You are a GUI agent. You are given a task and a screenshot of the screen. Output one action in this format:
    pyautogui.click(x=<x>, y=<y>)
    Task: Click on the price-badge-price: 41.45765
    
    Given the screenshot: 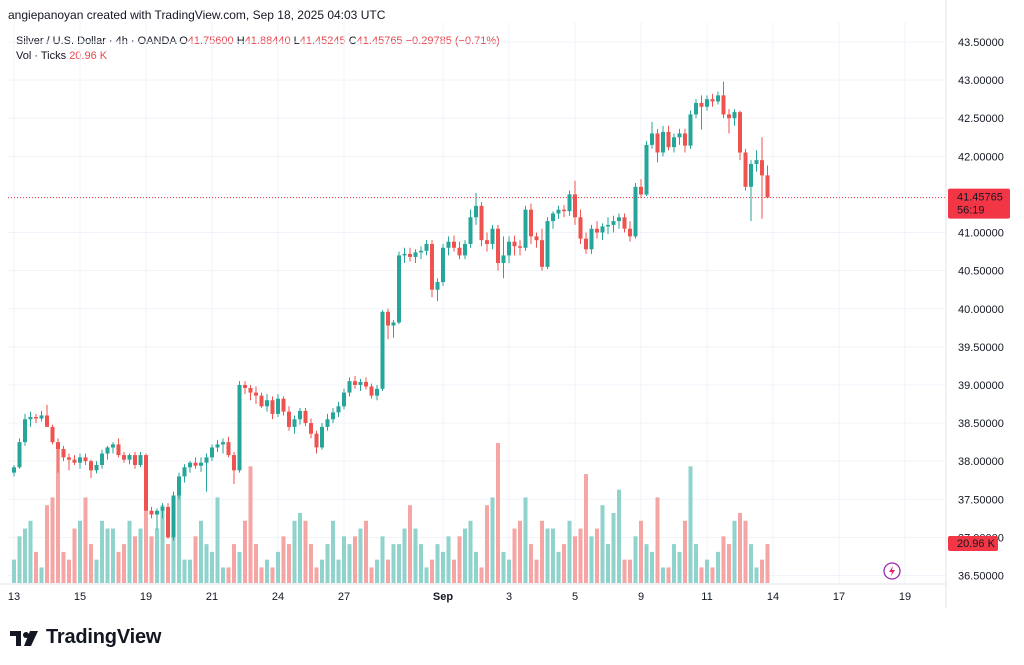 What is the action you would take?
    pyautogui.click(x=980, y=198)
    